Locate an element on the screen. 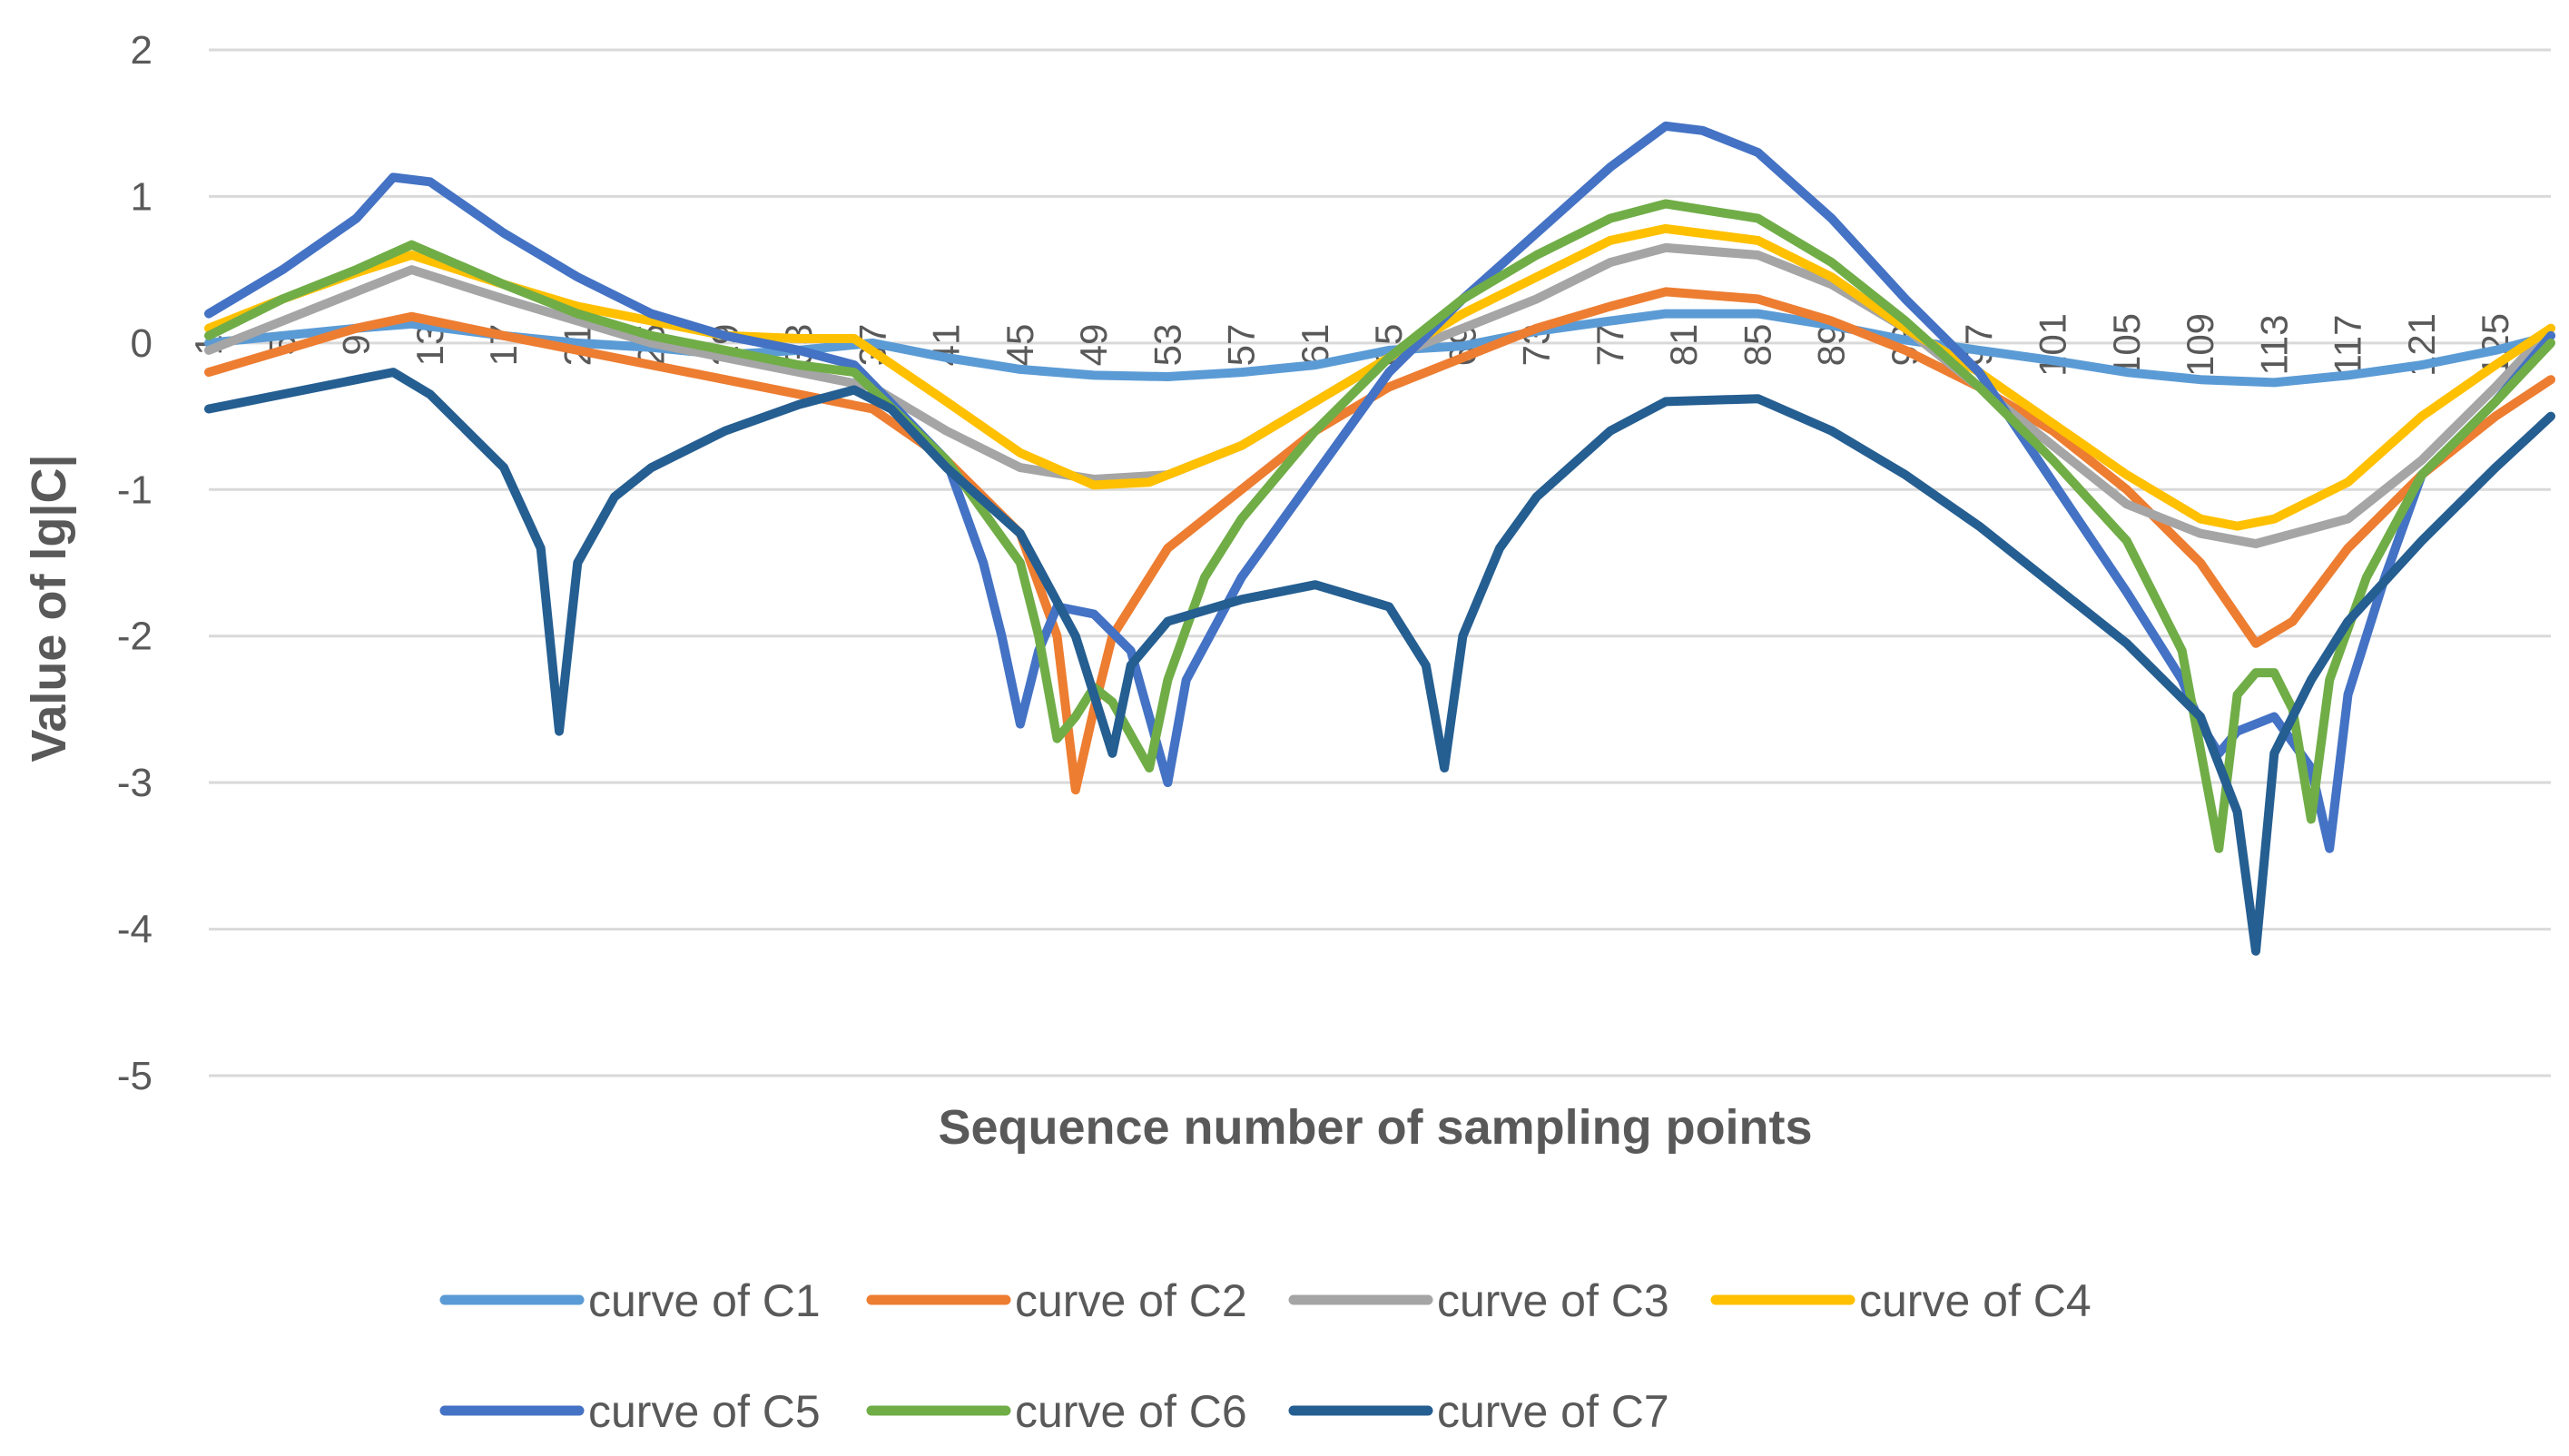 The height and width of the screenshot is (1456, 2569). x-tick-label: 49 is located at coordinates (1094, 345).